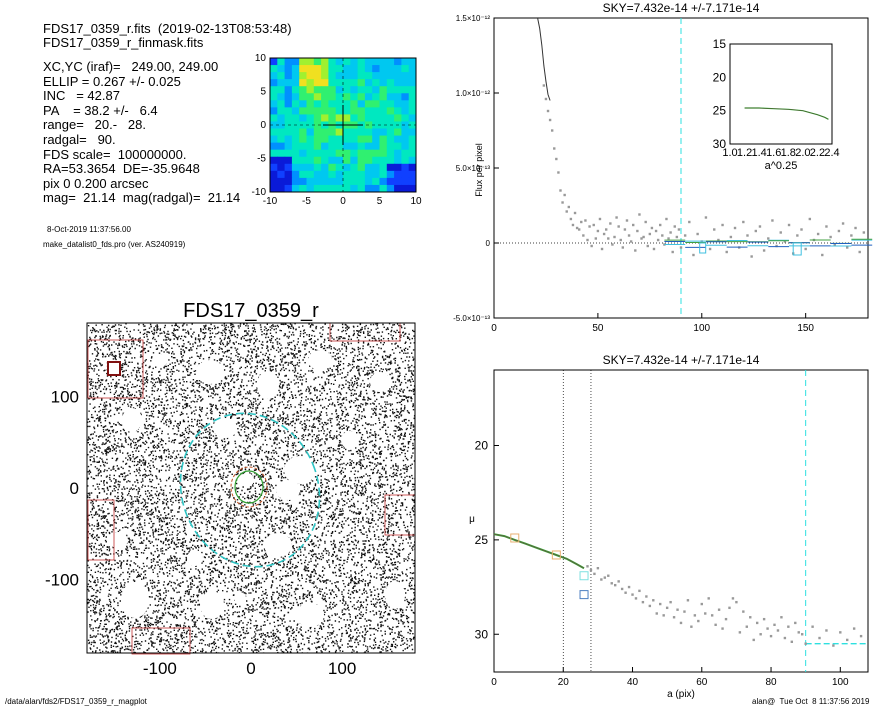 The width and height of the screenshot is (885, 708). I want to click on thumbnail-x-tick: 0, so click(343, 201).